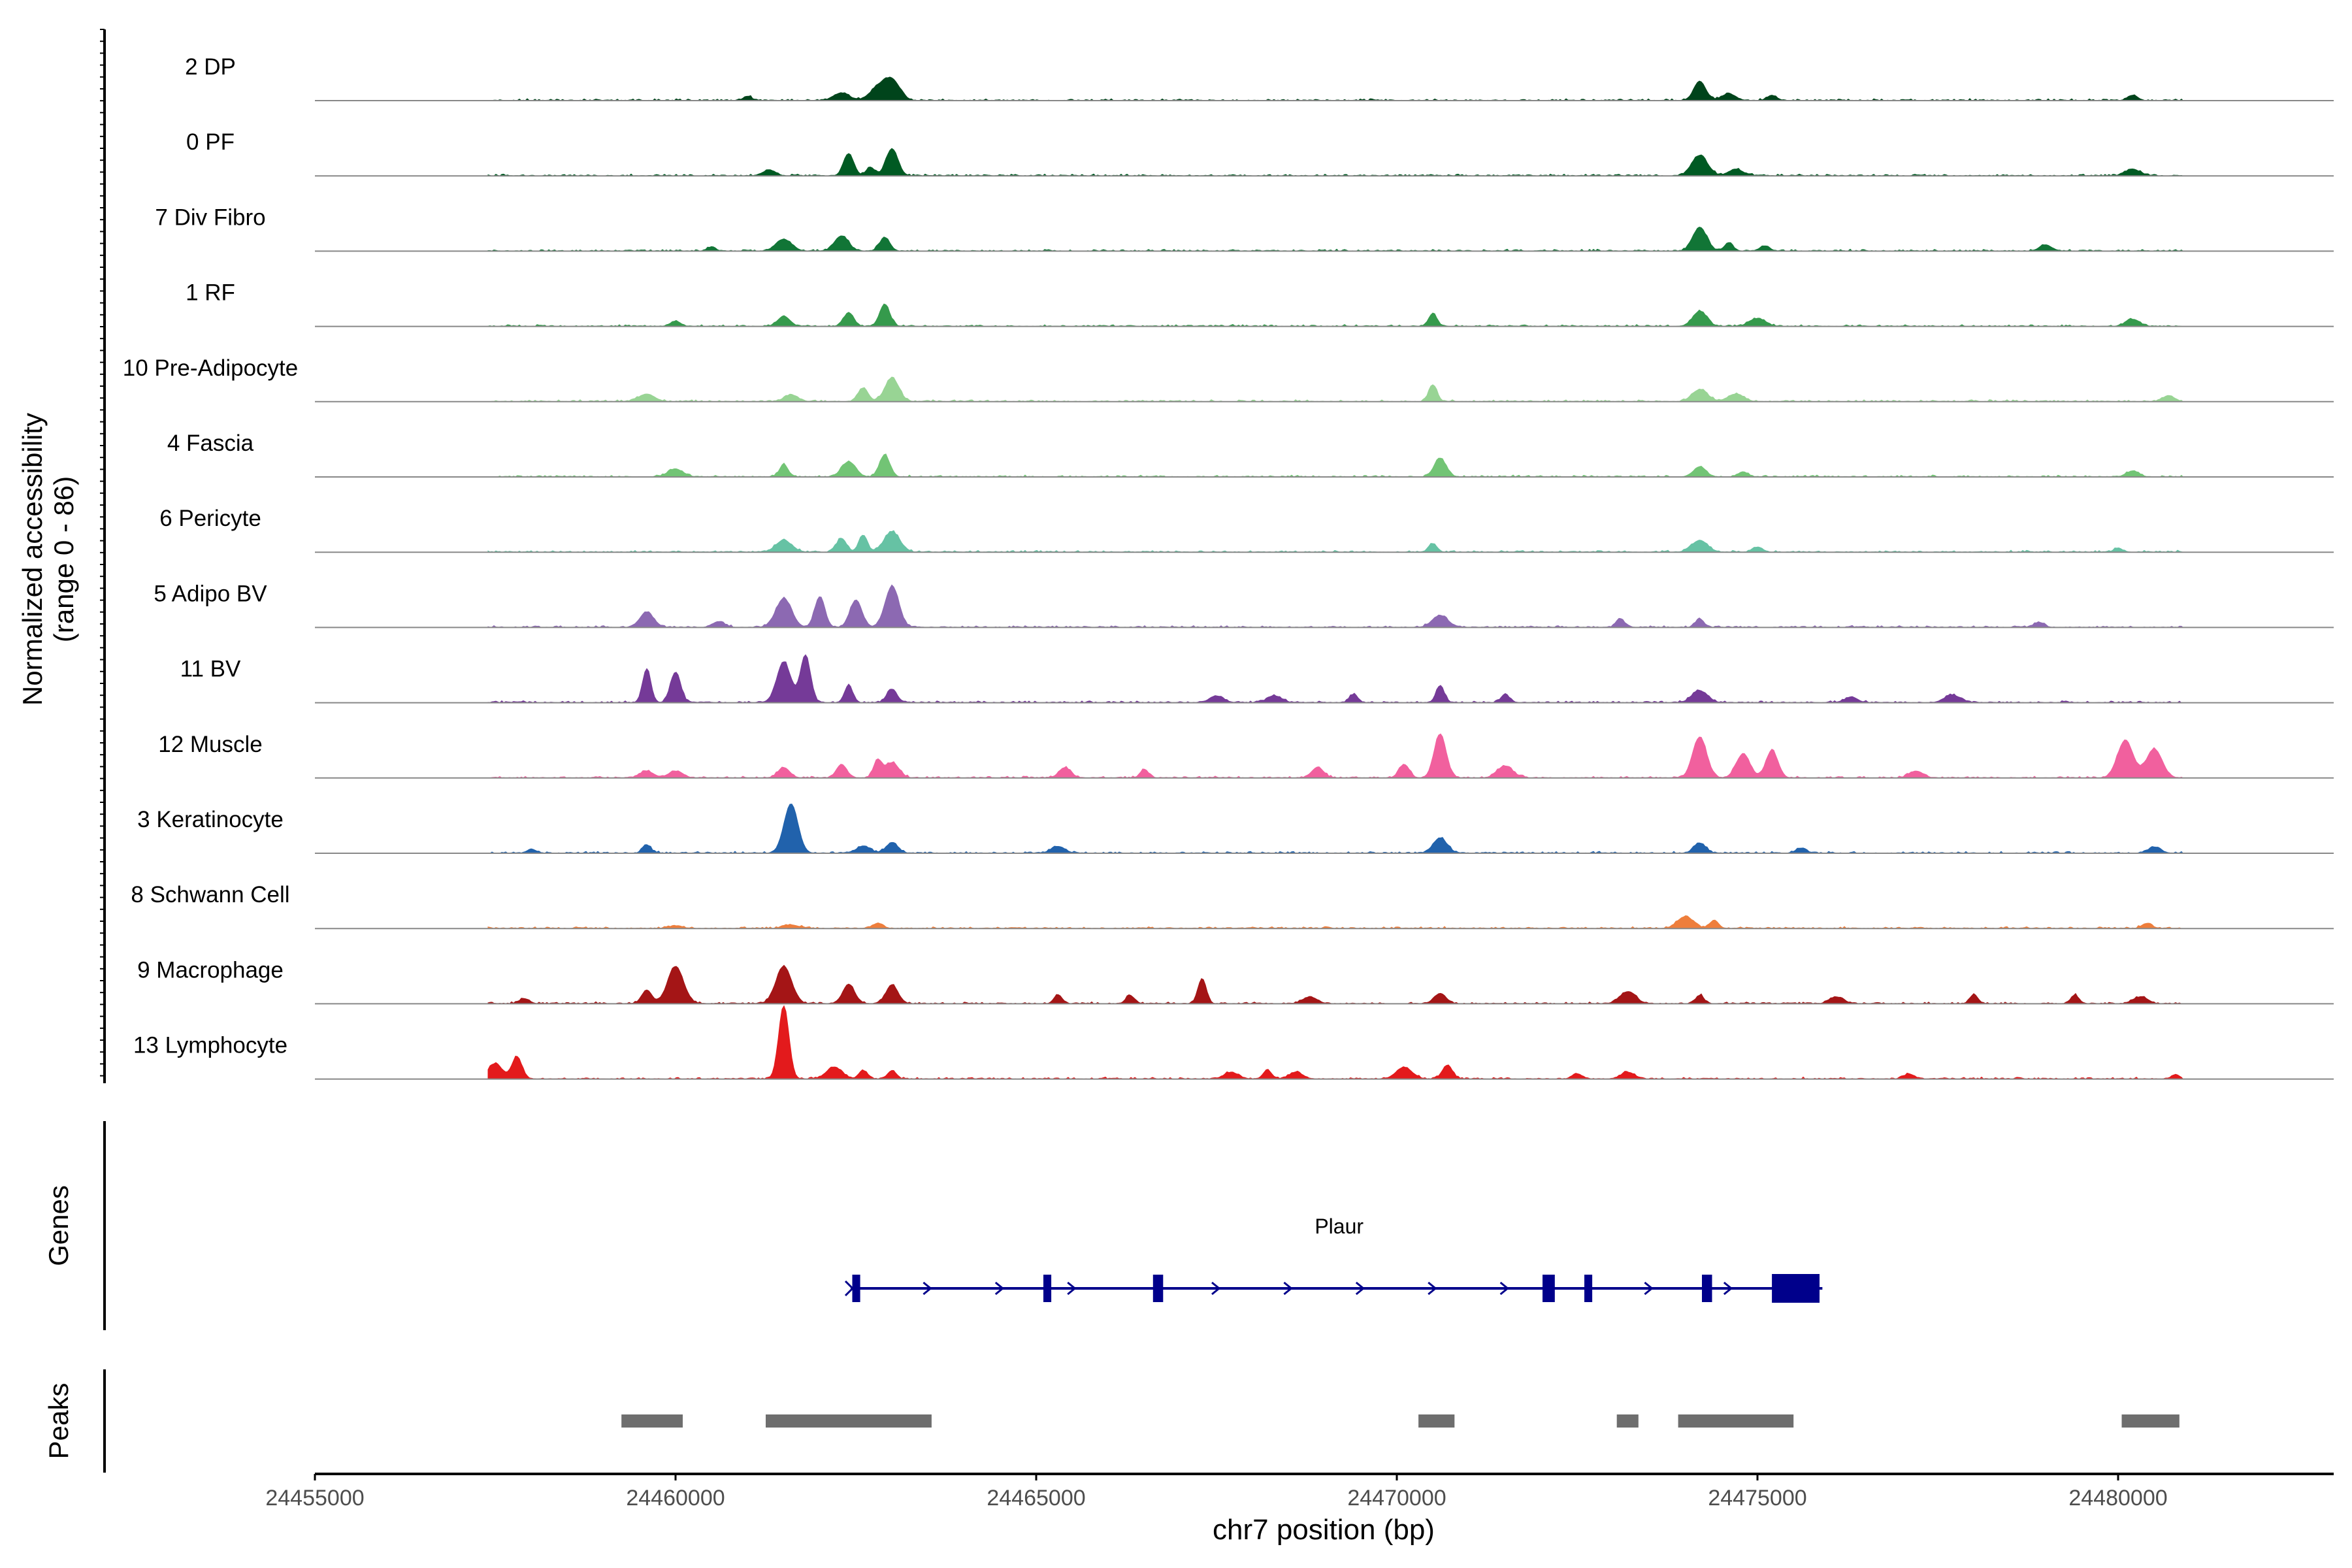 Image resolution: width=2352 pixels, height=1568 pixels. I want to click on track-11-bv: 11 BV, so click(1257, 679).